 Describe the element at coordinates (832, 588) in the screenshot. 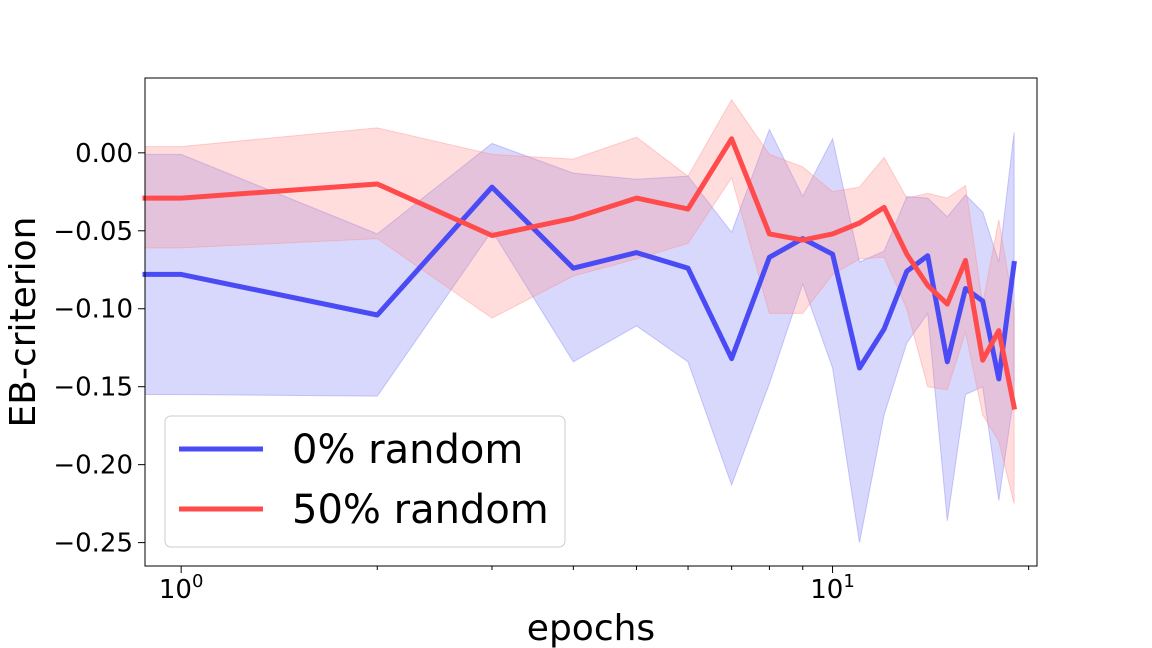

I see `x-tick-label: 101` at that location.